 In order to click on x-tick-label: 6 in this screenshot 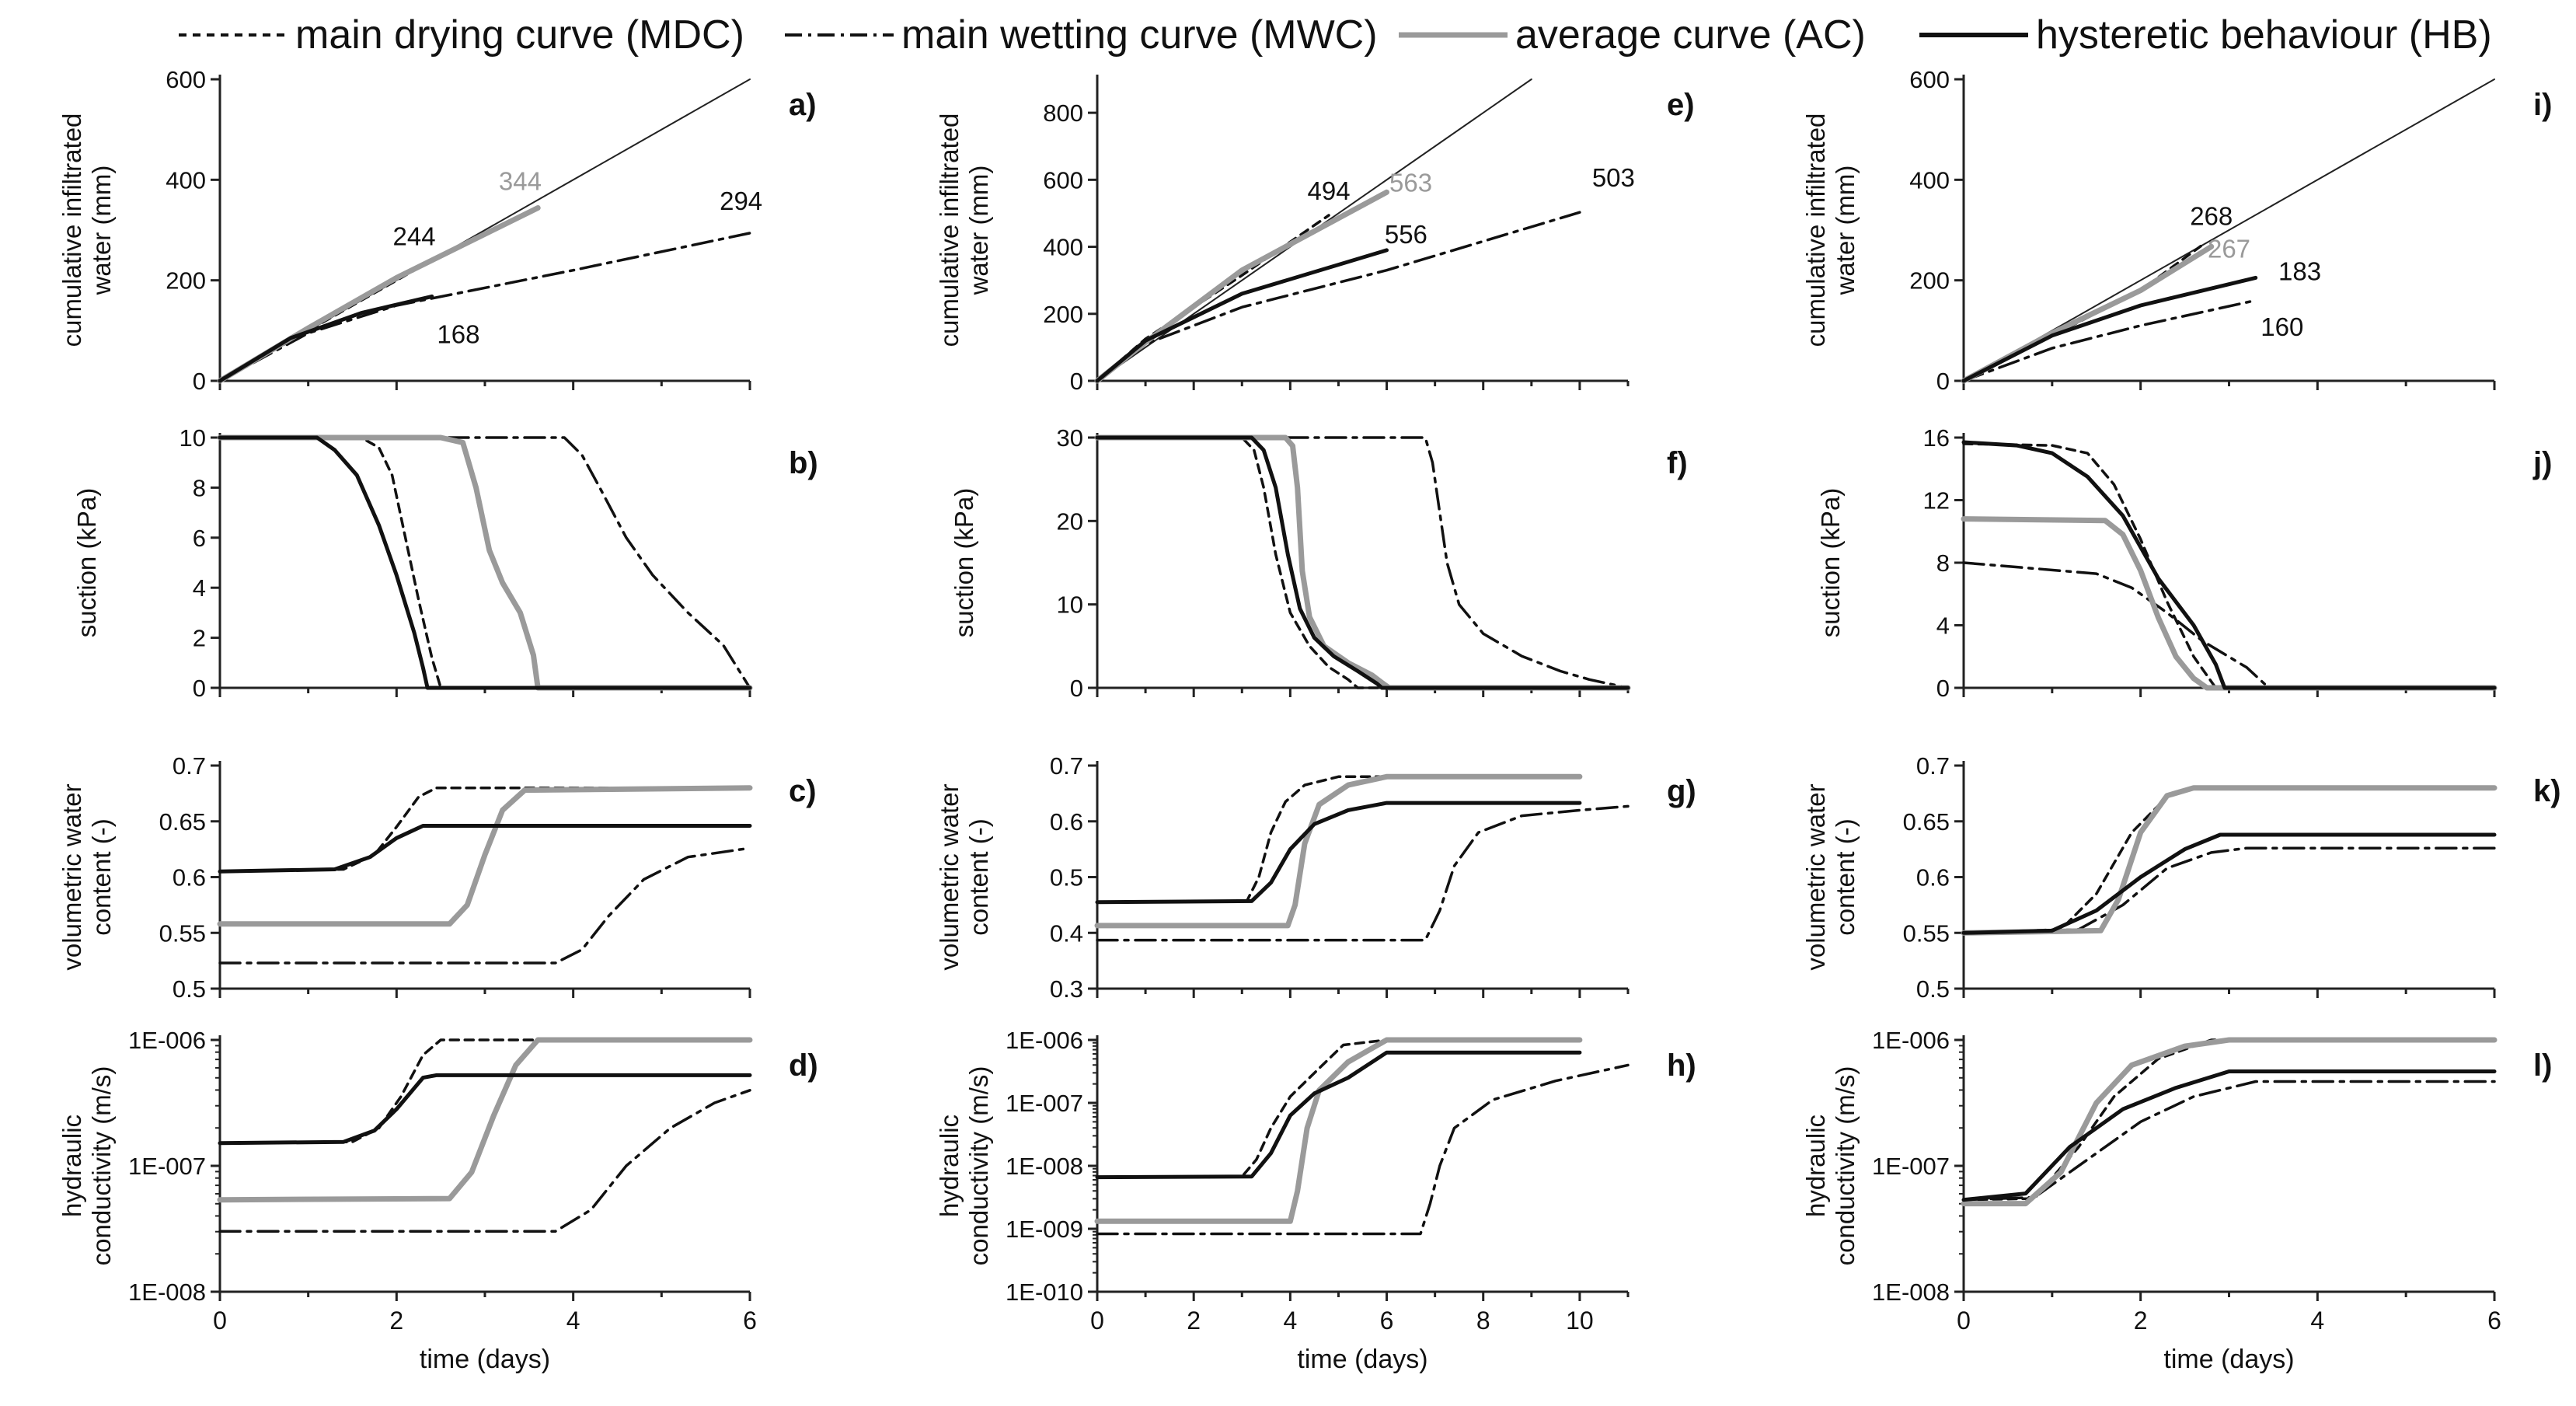, I will do `click(1387, 1320)`.